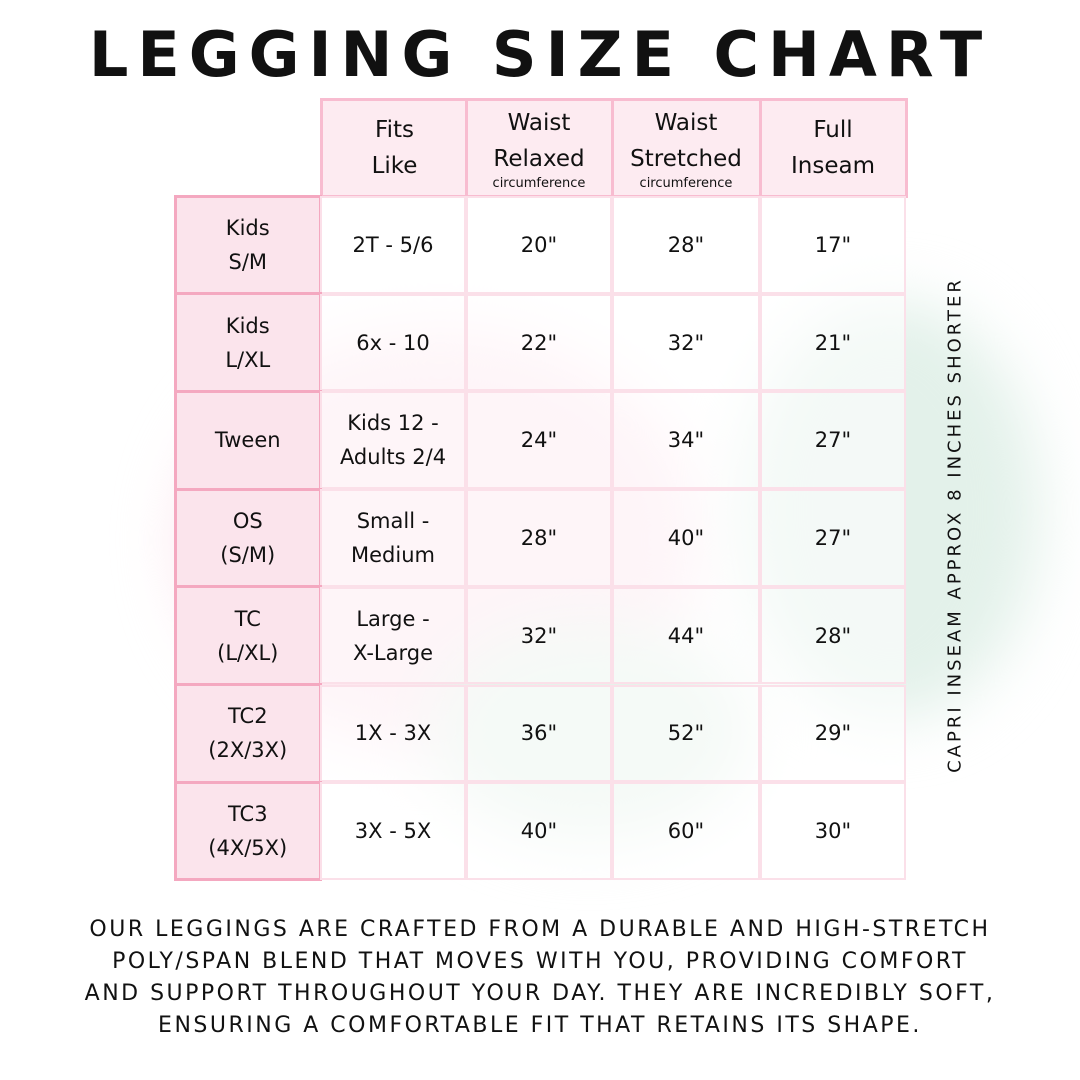 The height and width of the screenshot is (1080, 1080). Describe the element at coordinates (248, 652) in the screenshot. I see `cell-text: (L/XL)` at that location.